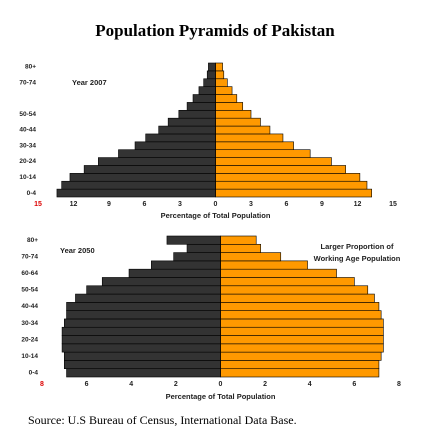  What do you see at coordinates (29, 306) in the screenshot?
I see `y-tick-label: 40-44` at bounding box center [29, 306].